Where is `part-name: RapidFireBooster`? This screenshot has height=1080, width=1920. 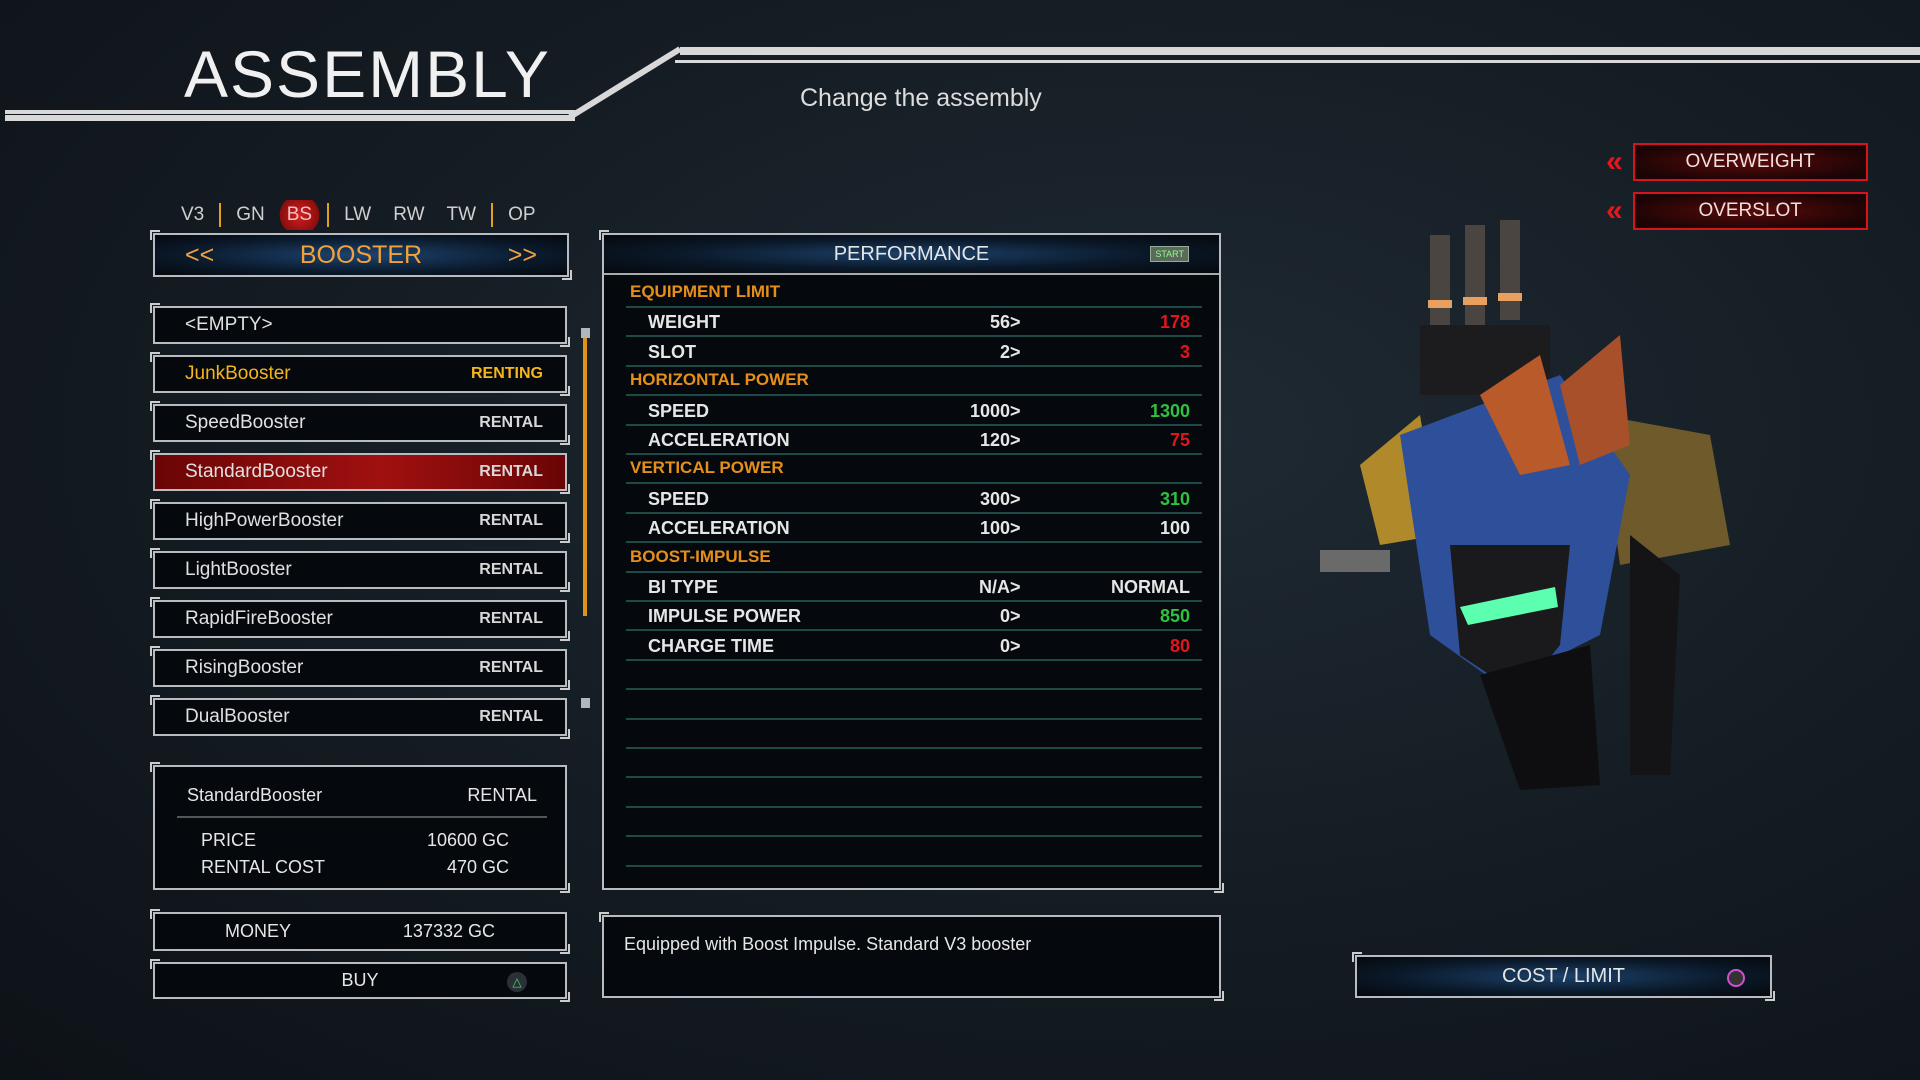 part-name: RapidFireBooster is located at coordinates (259, 618).